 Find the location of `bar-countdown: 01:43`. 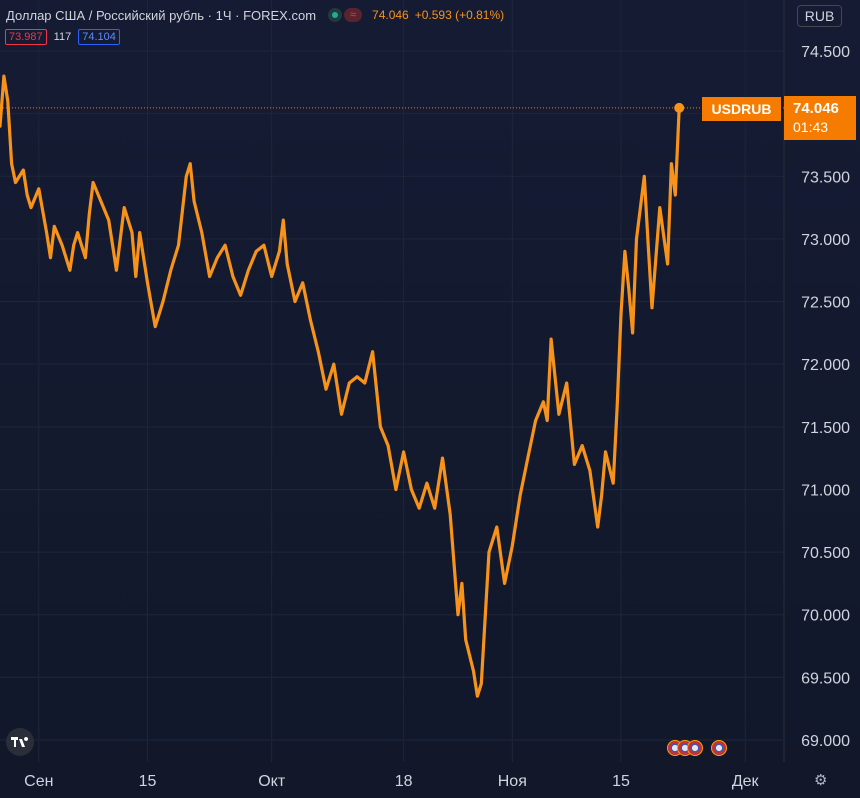

bar-countdown: 01:43 is located at coordinates (811, 127).